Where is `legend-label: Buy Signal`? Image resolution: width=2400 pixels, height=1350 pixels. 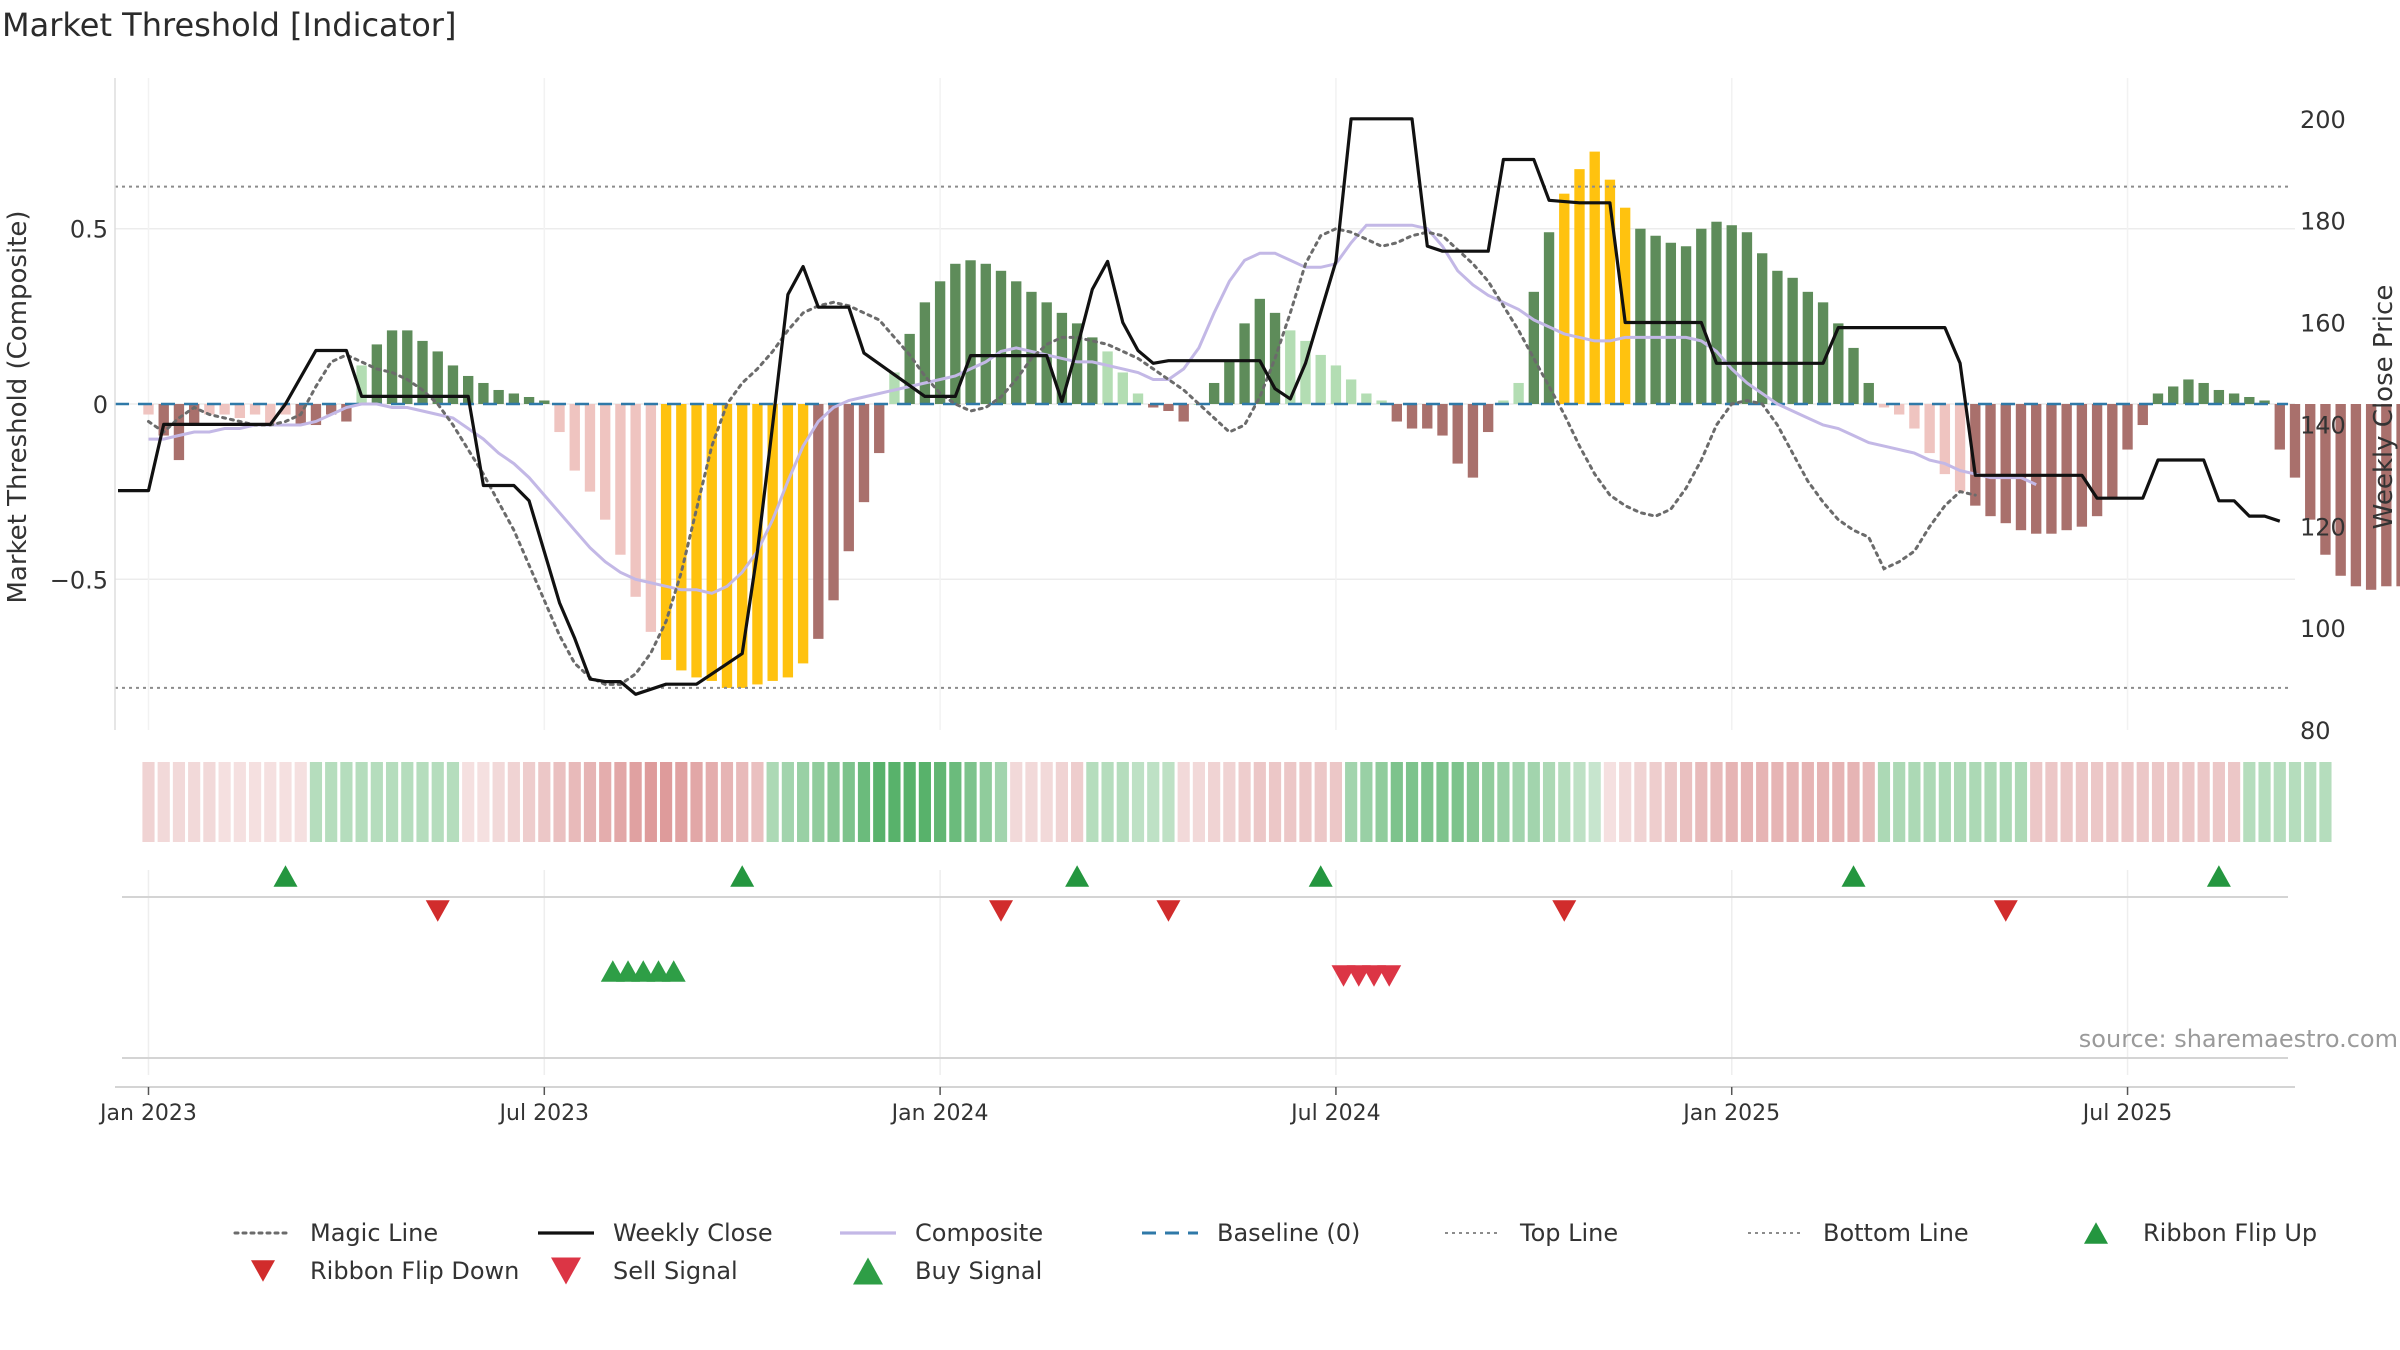 legend-label: Buy Signal is located at coordinates (978, 1271).